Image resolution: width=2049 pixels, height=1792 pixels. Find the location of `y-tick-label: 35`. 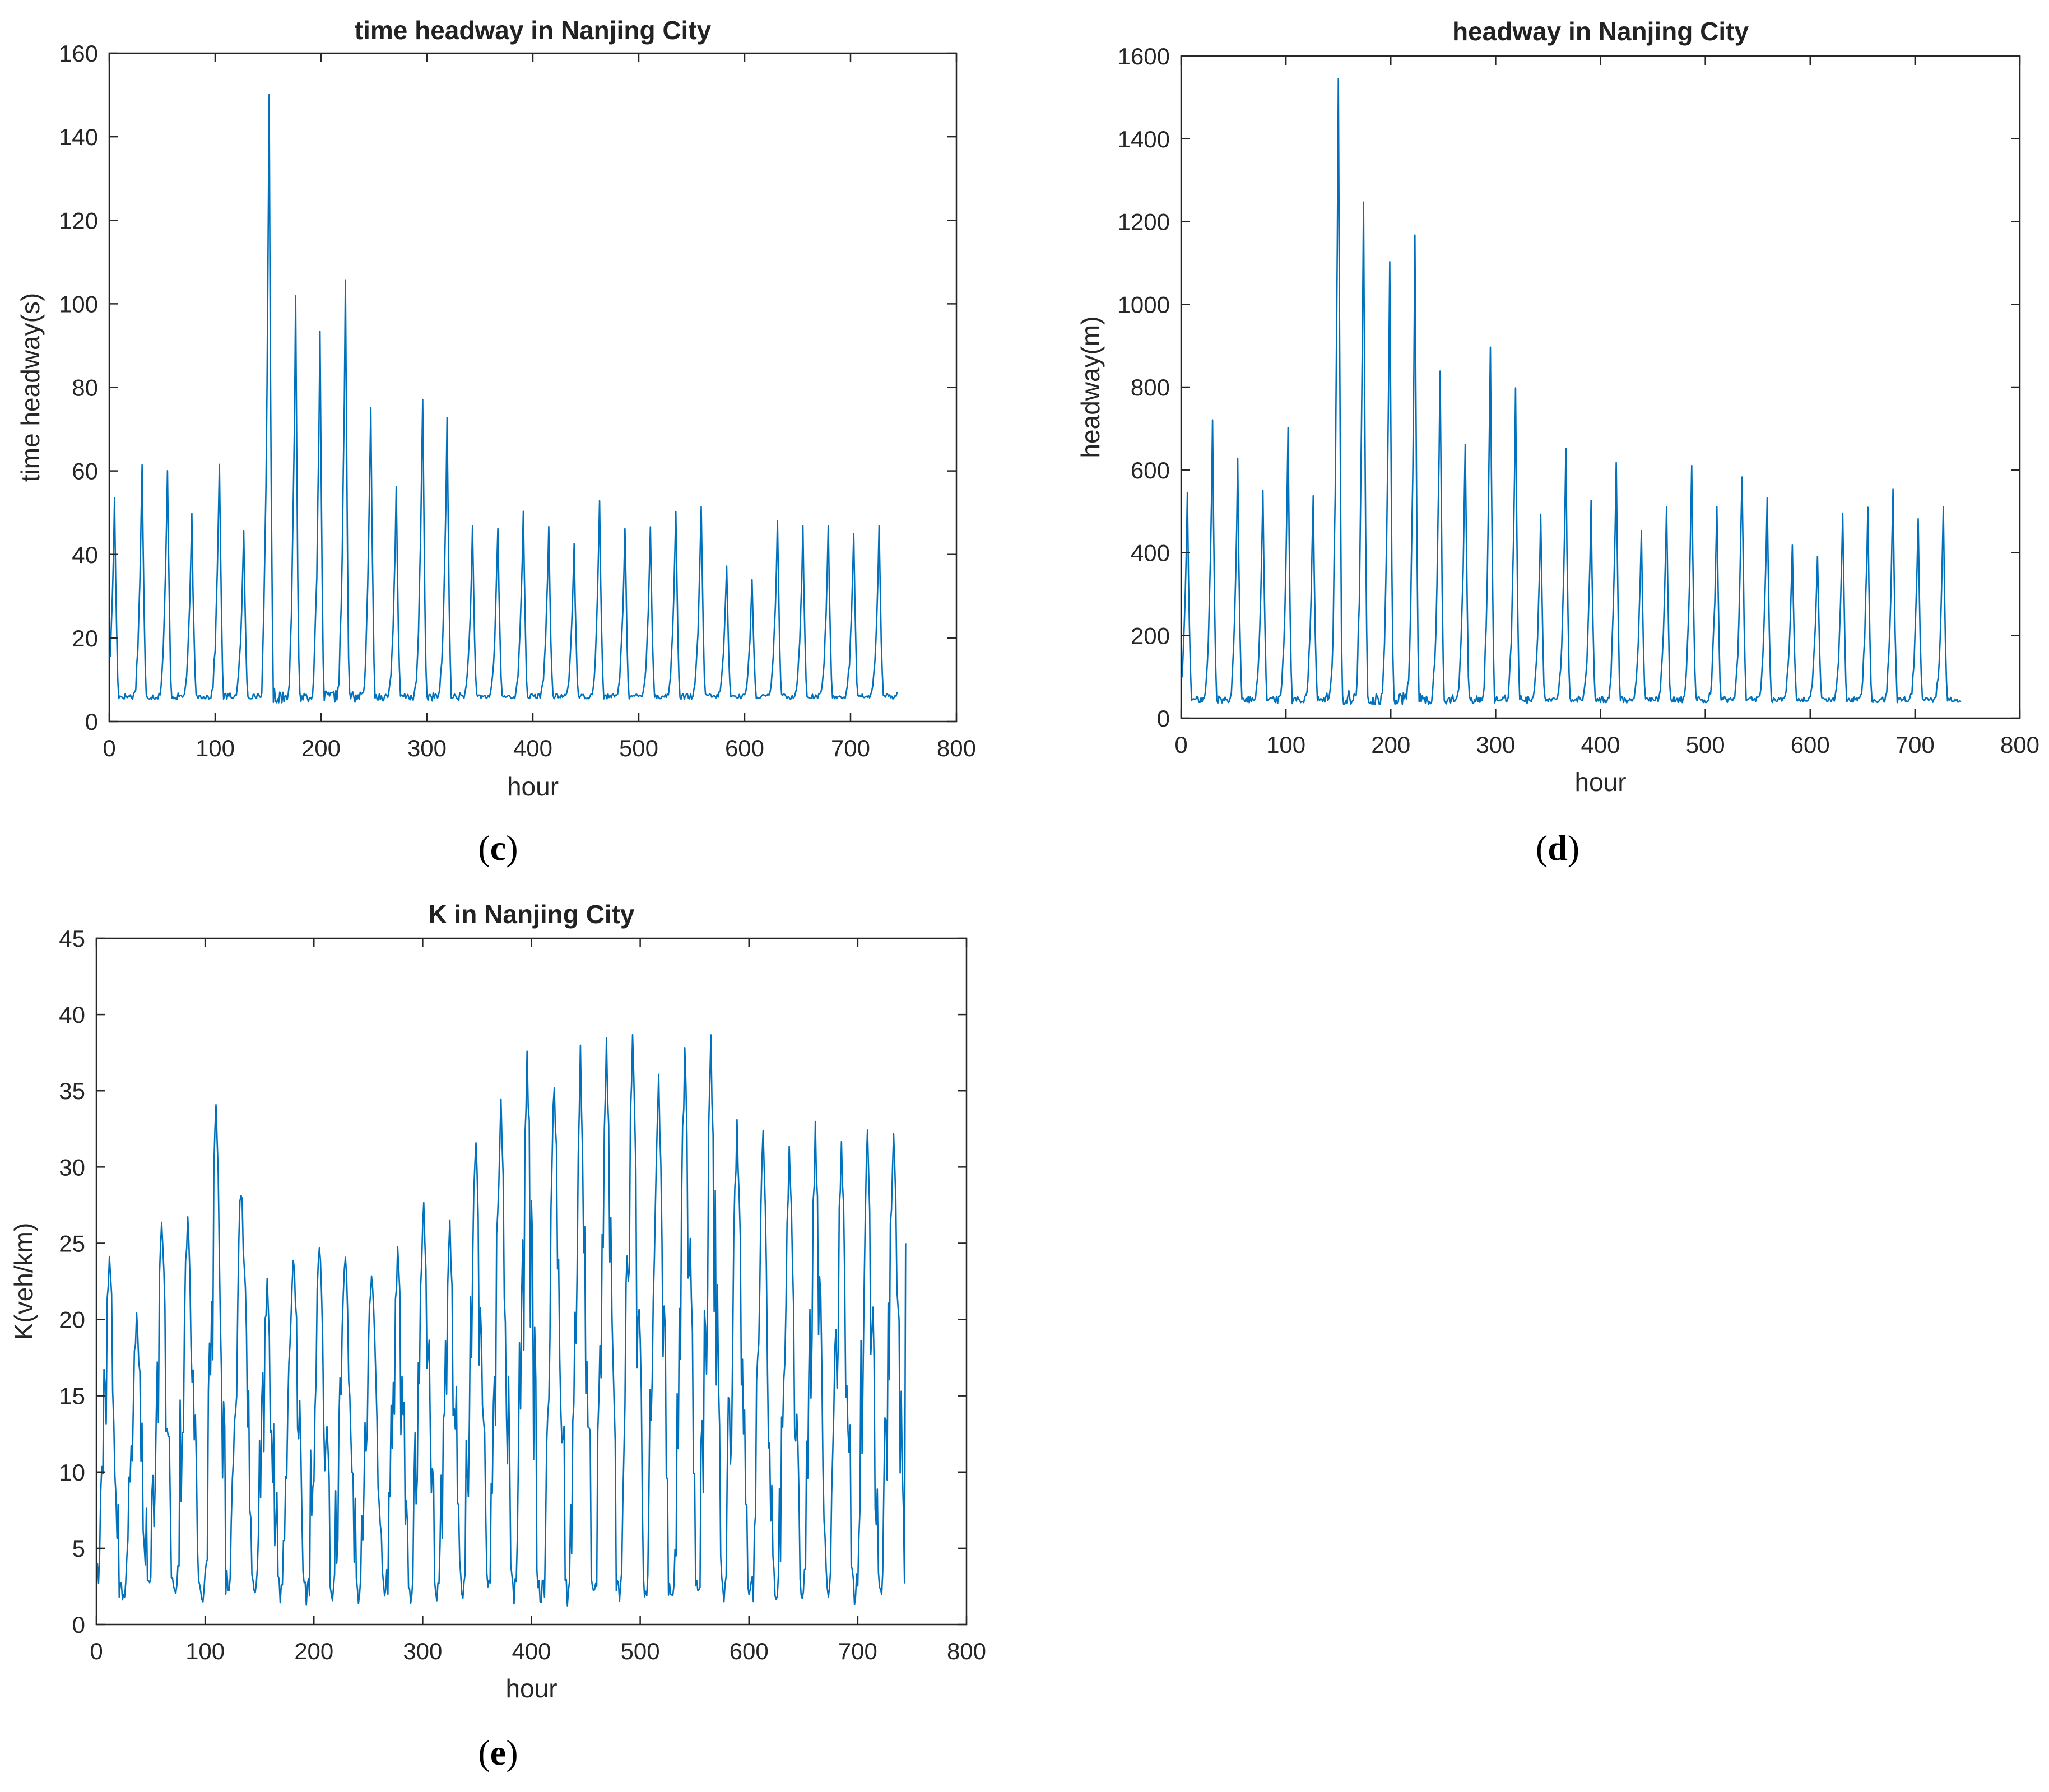

y-tick-label: 35 is located at coordinates (72, 1091).